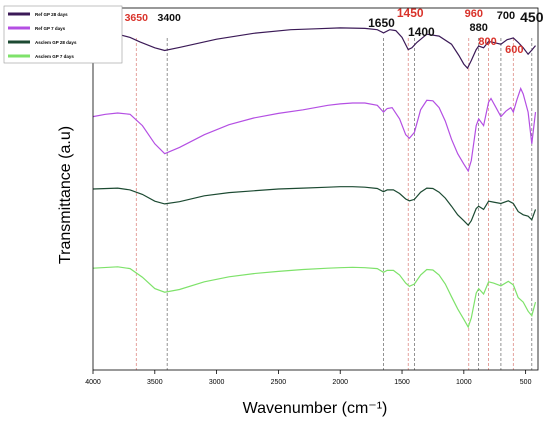  I want to click on x-axis-ticks: 4000 3500 3000 2500 2000 1500 1000 500, so click(308, 378).